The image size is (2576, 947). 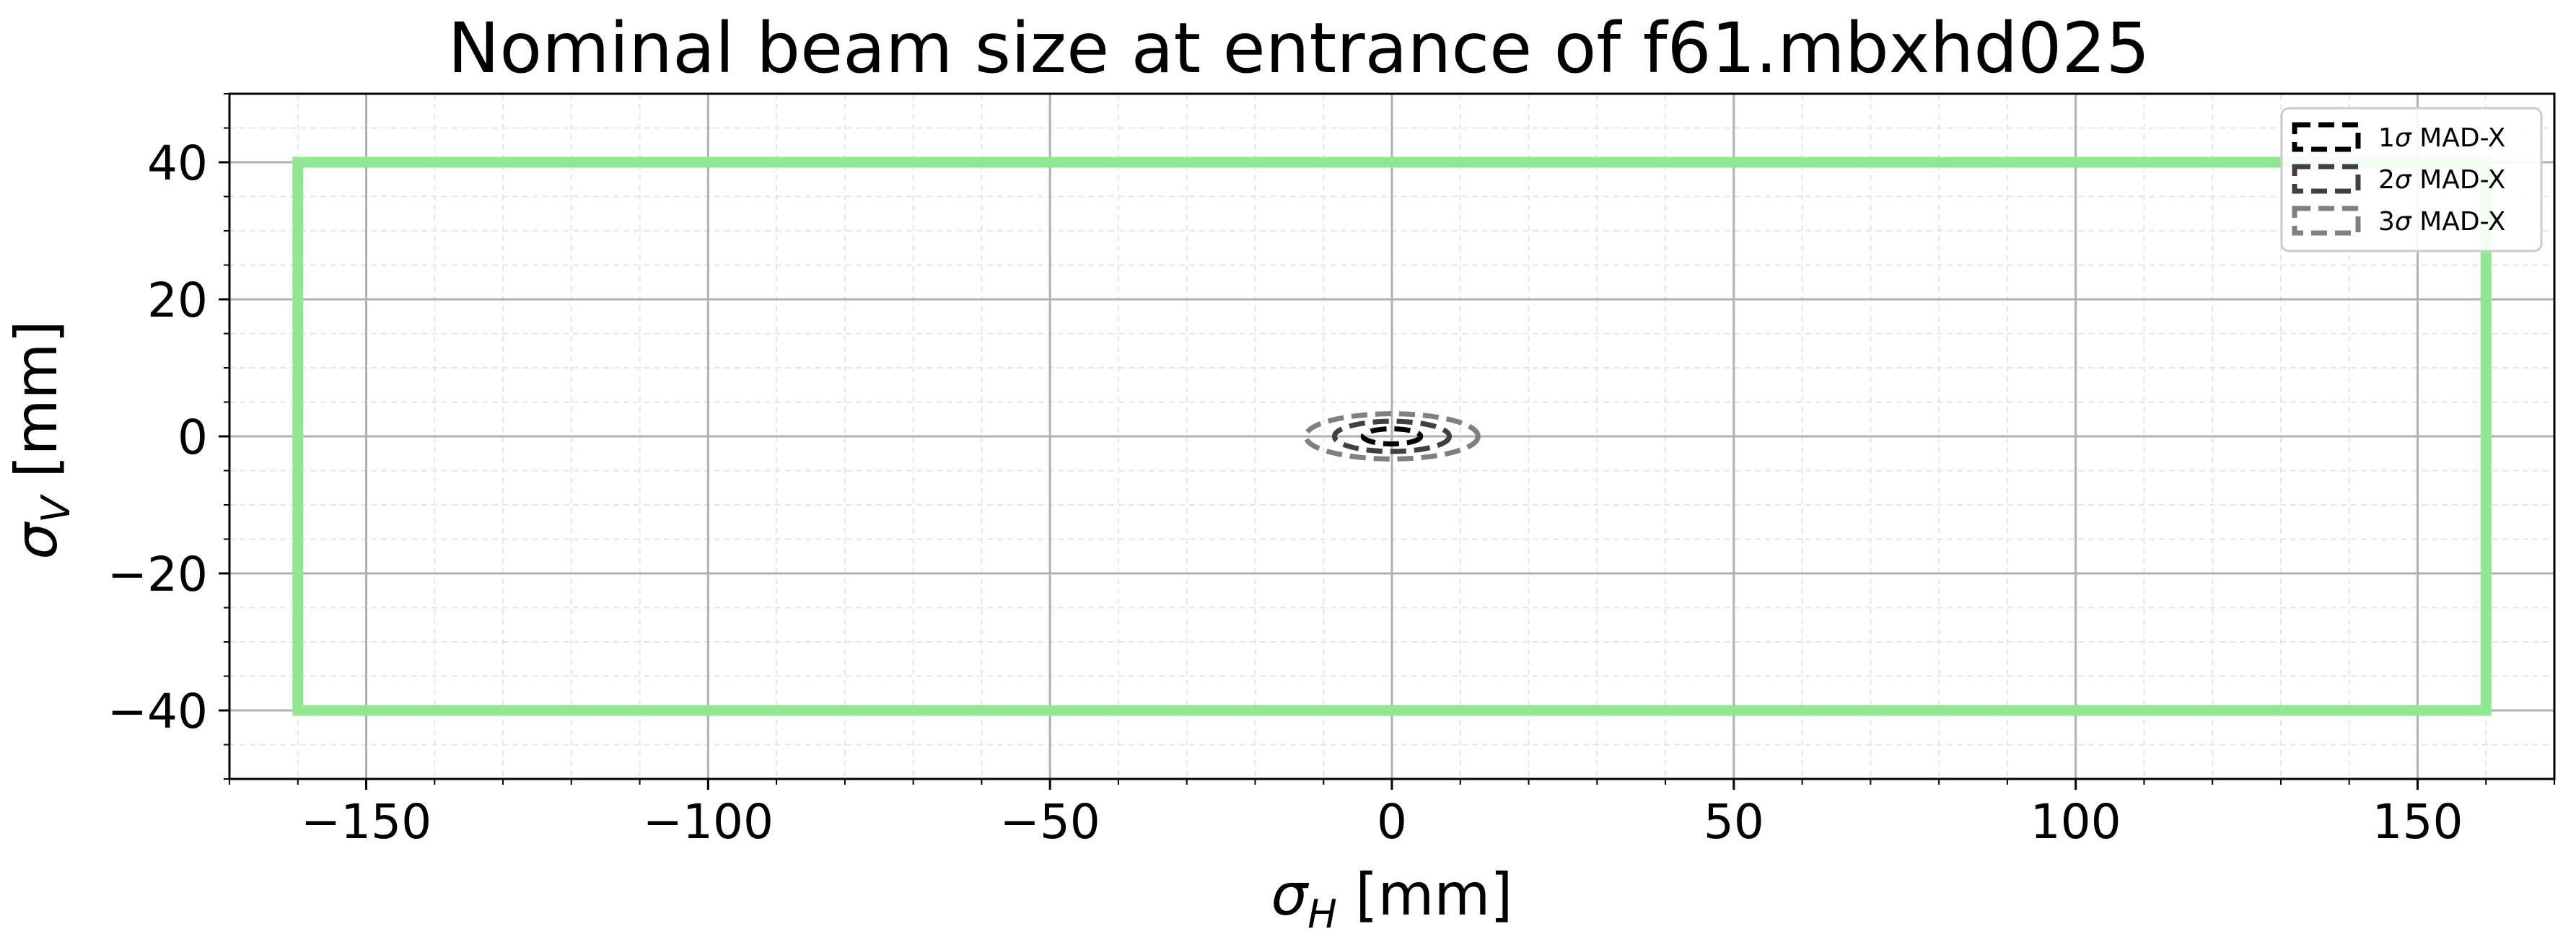 What do you see at coordinates (36, 540) in the screenshot?
I see `y-axis-label-symbol: σ` at bounding box center [36, 540].